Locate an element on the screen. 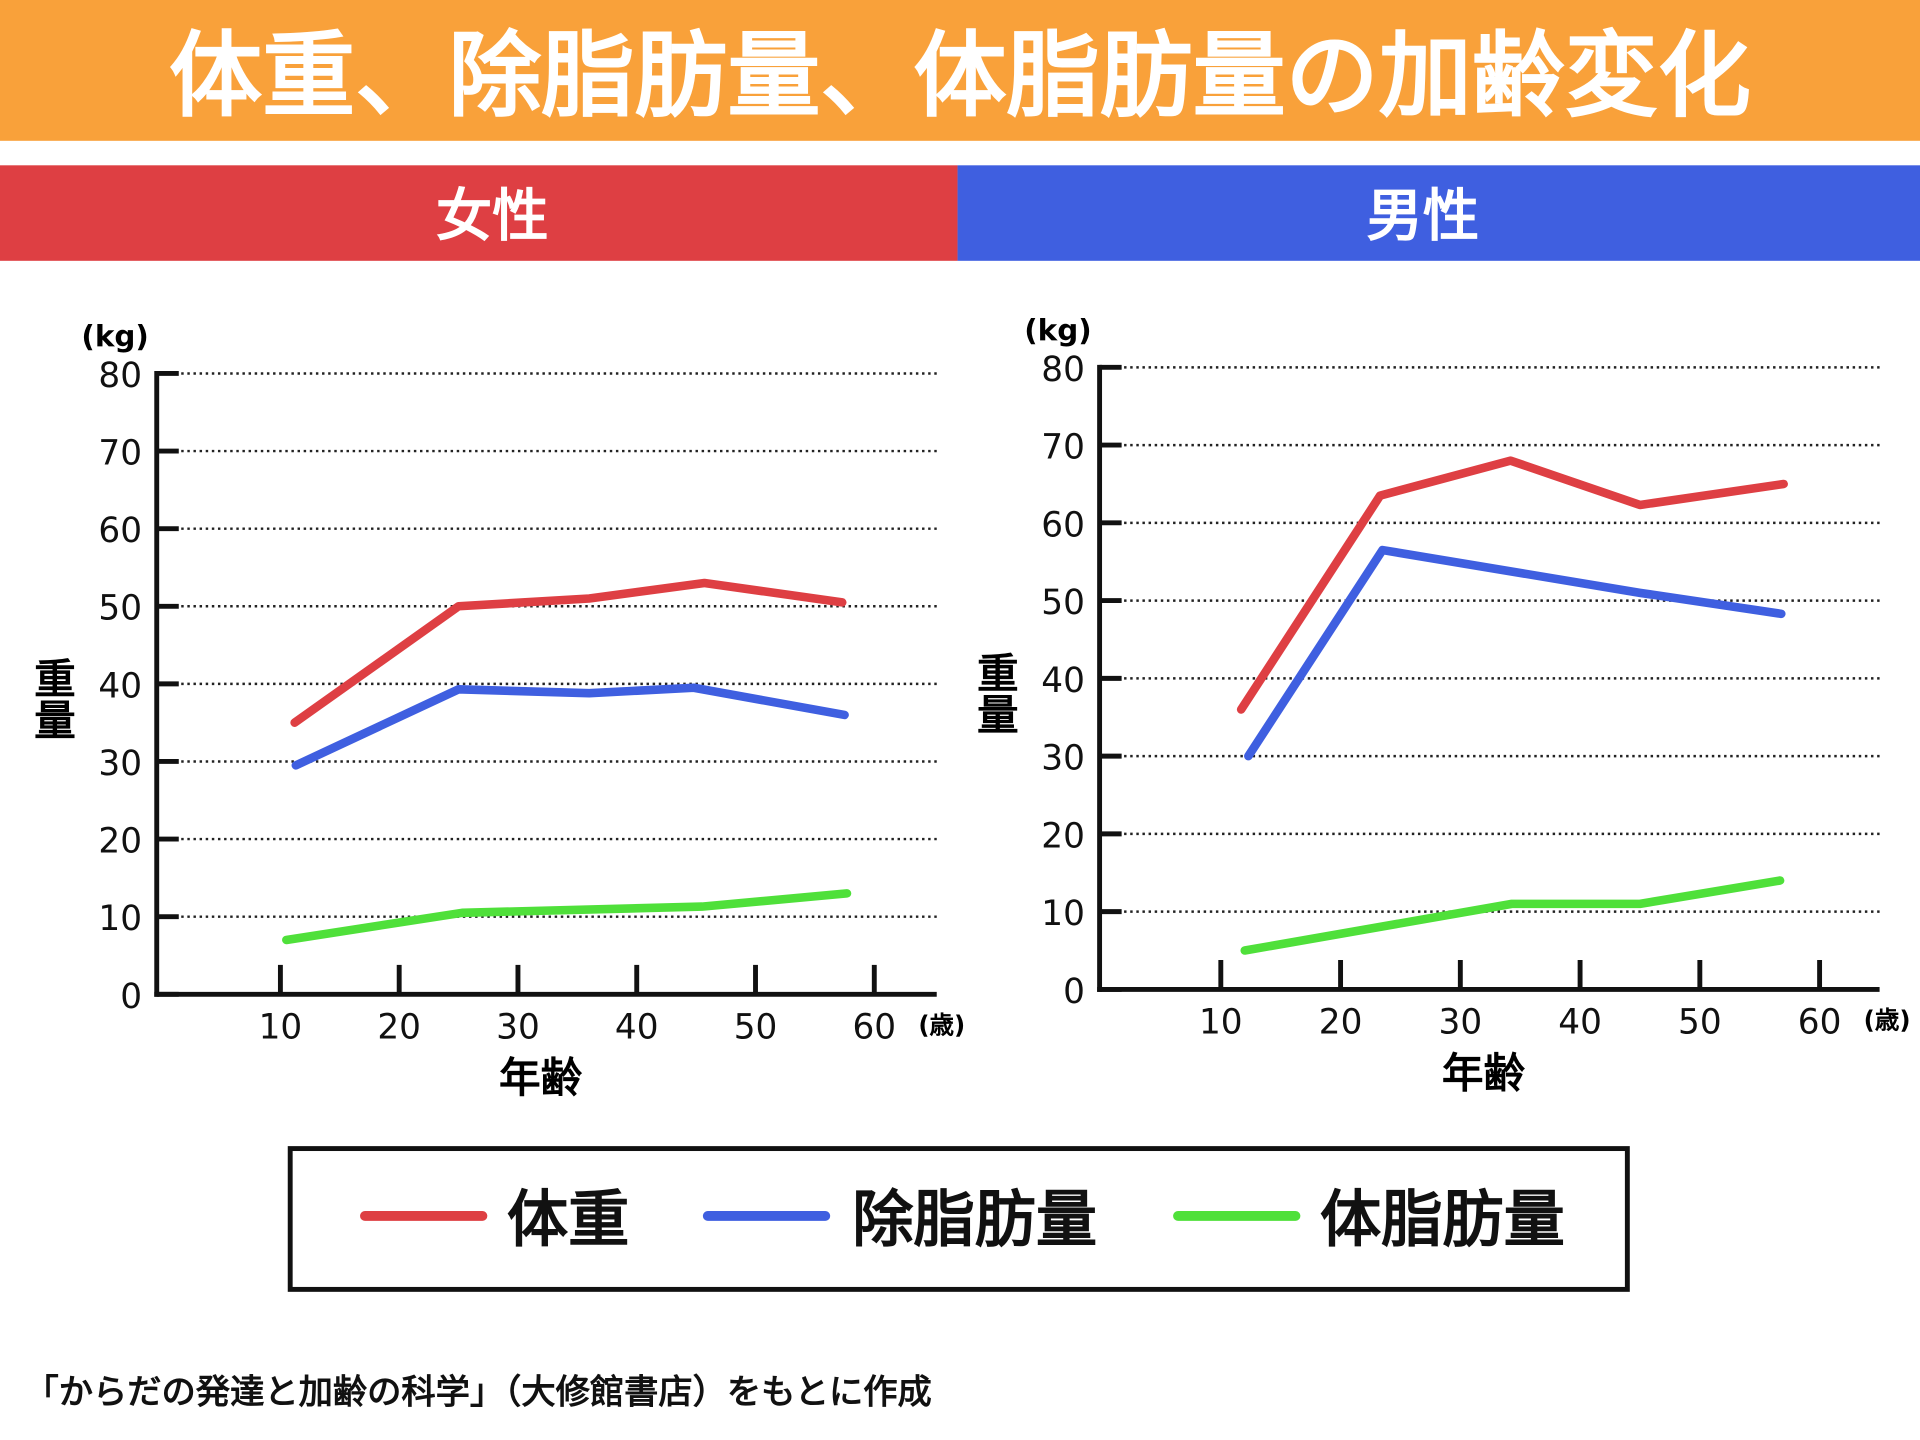 The image size is (1920, 1440). legend-box is located at coordinates (958, 1219).